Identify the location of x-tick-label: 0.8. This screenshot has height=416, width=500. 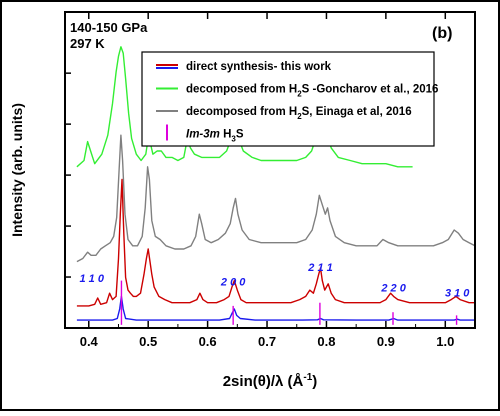
(326, 341).